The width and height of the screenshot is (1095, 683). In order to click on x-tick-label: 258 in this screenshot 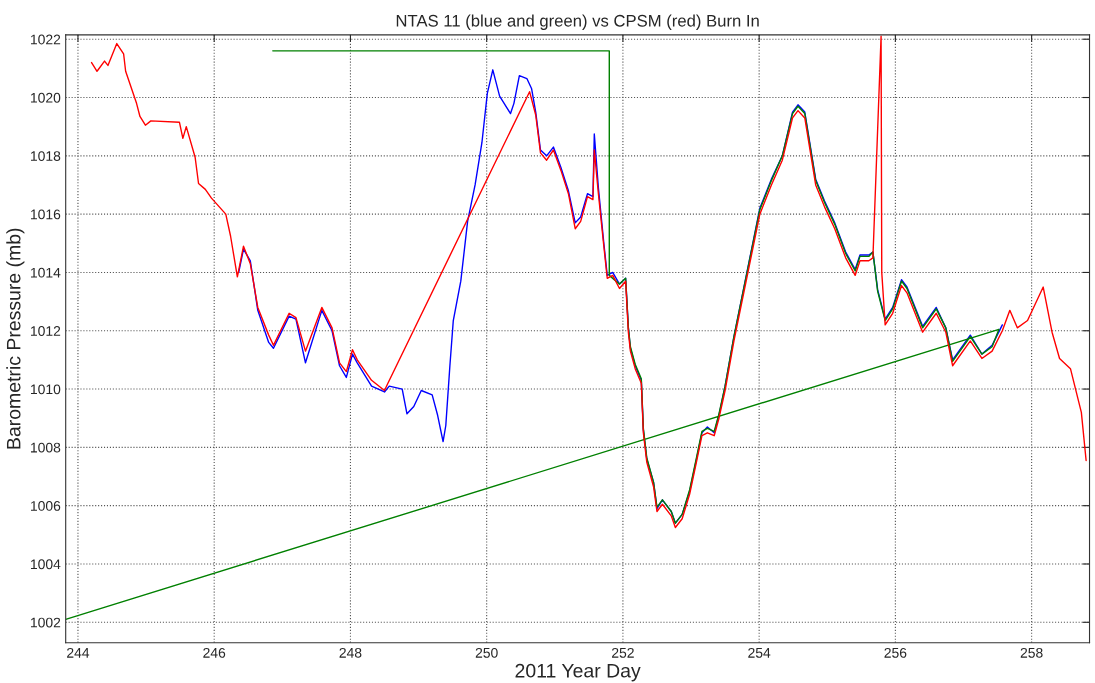, I will do `click(1031, 652)`.